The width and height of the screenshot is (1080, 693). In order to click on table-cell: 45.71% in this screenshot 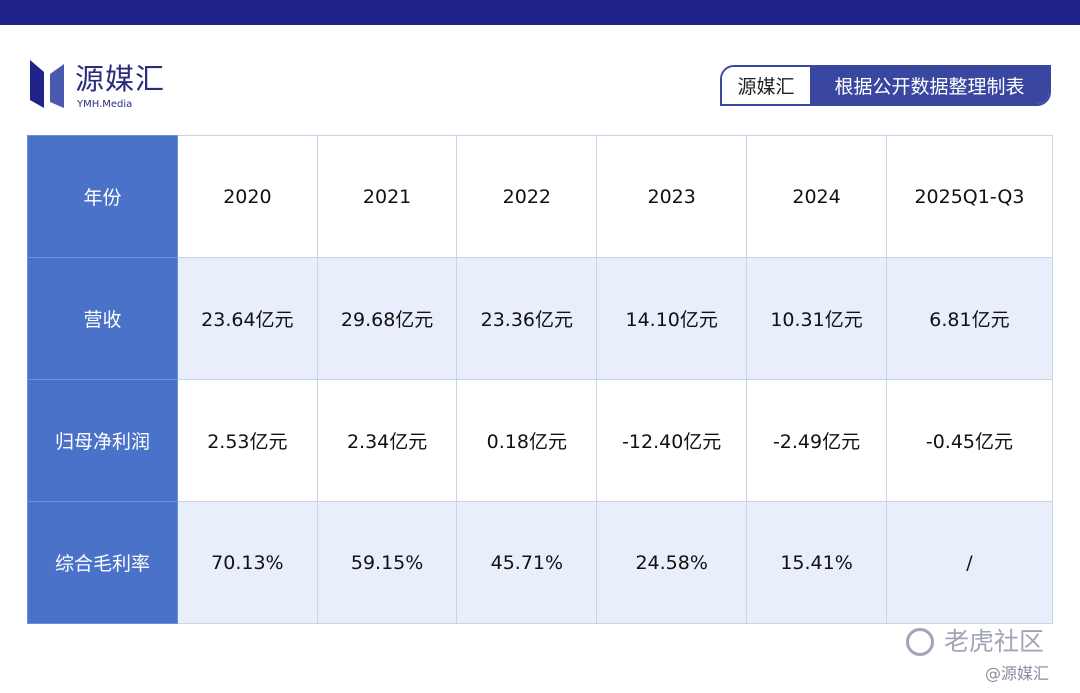, I will do `click(527, 562)`.